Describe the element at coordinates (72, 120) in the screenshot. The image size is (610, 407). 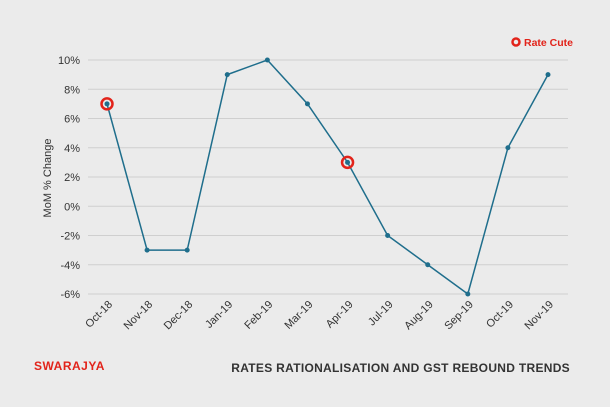
I see `y-tick-label: 6%` at that location.